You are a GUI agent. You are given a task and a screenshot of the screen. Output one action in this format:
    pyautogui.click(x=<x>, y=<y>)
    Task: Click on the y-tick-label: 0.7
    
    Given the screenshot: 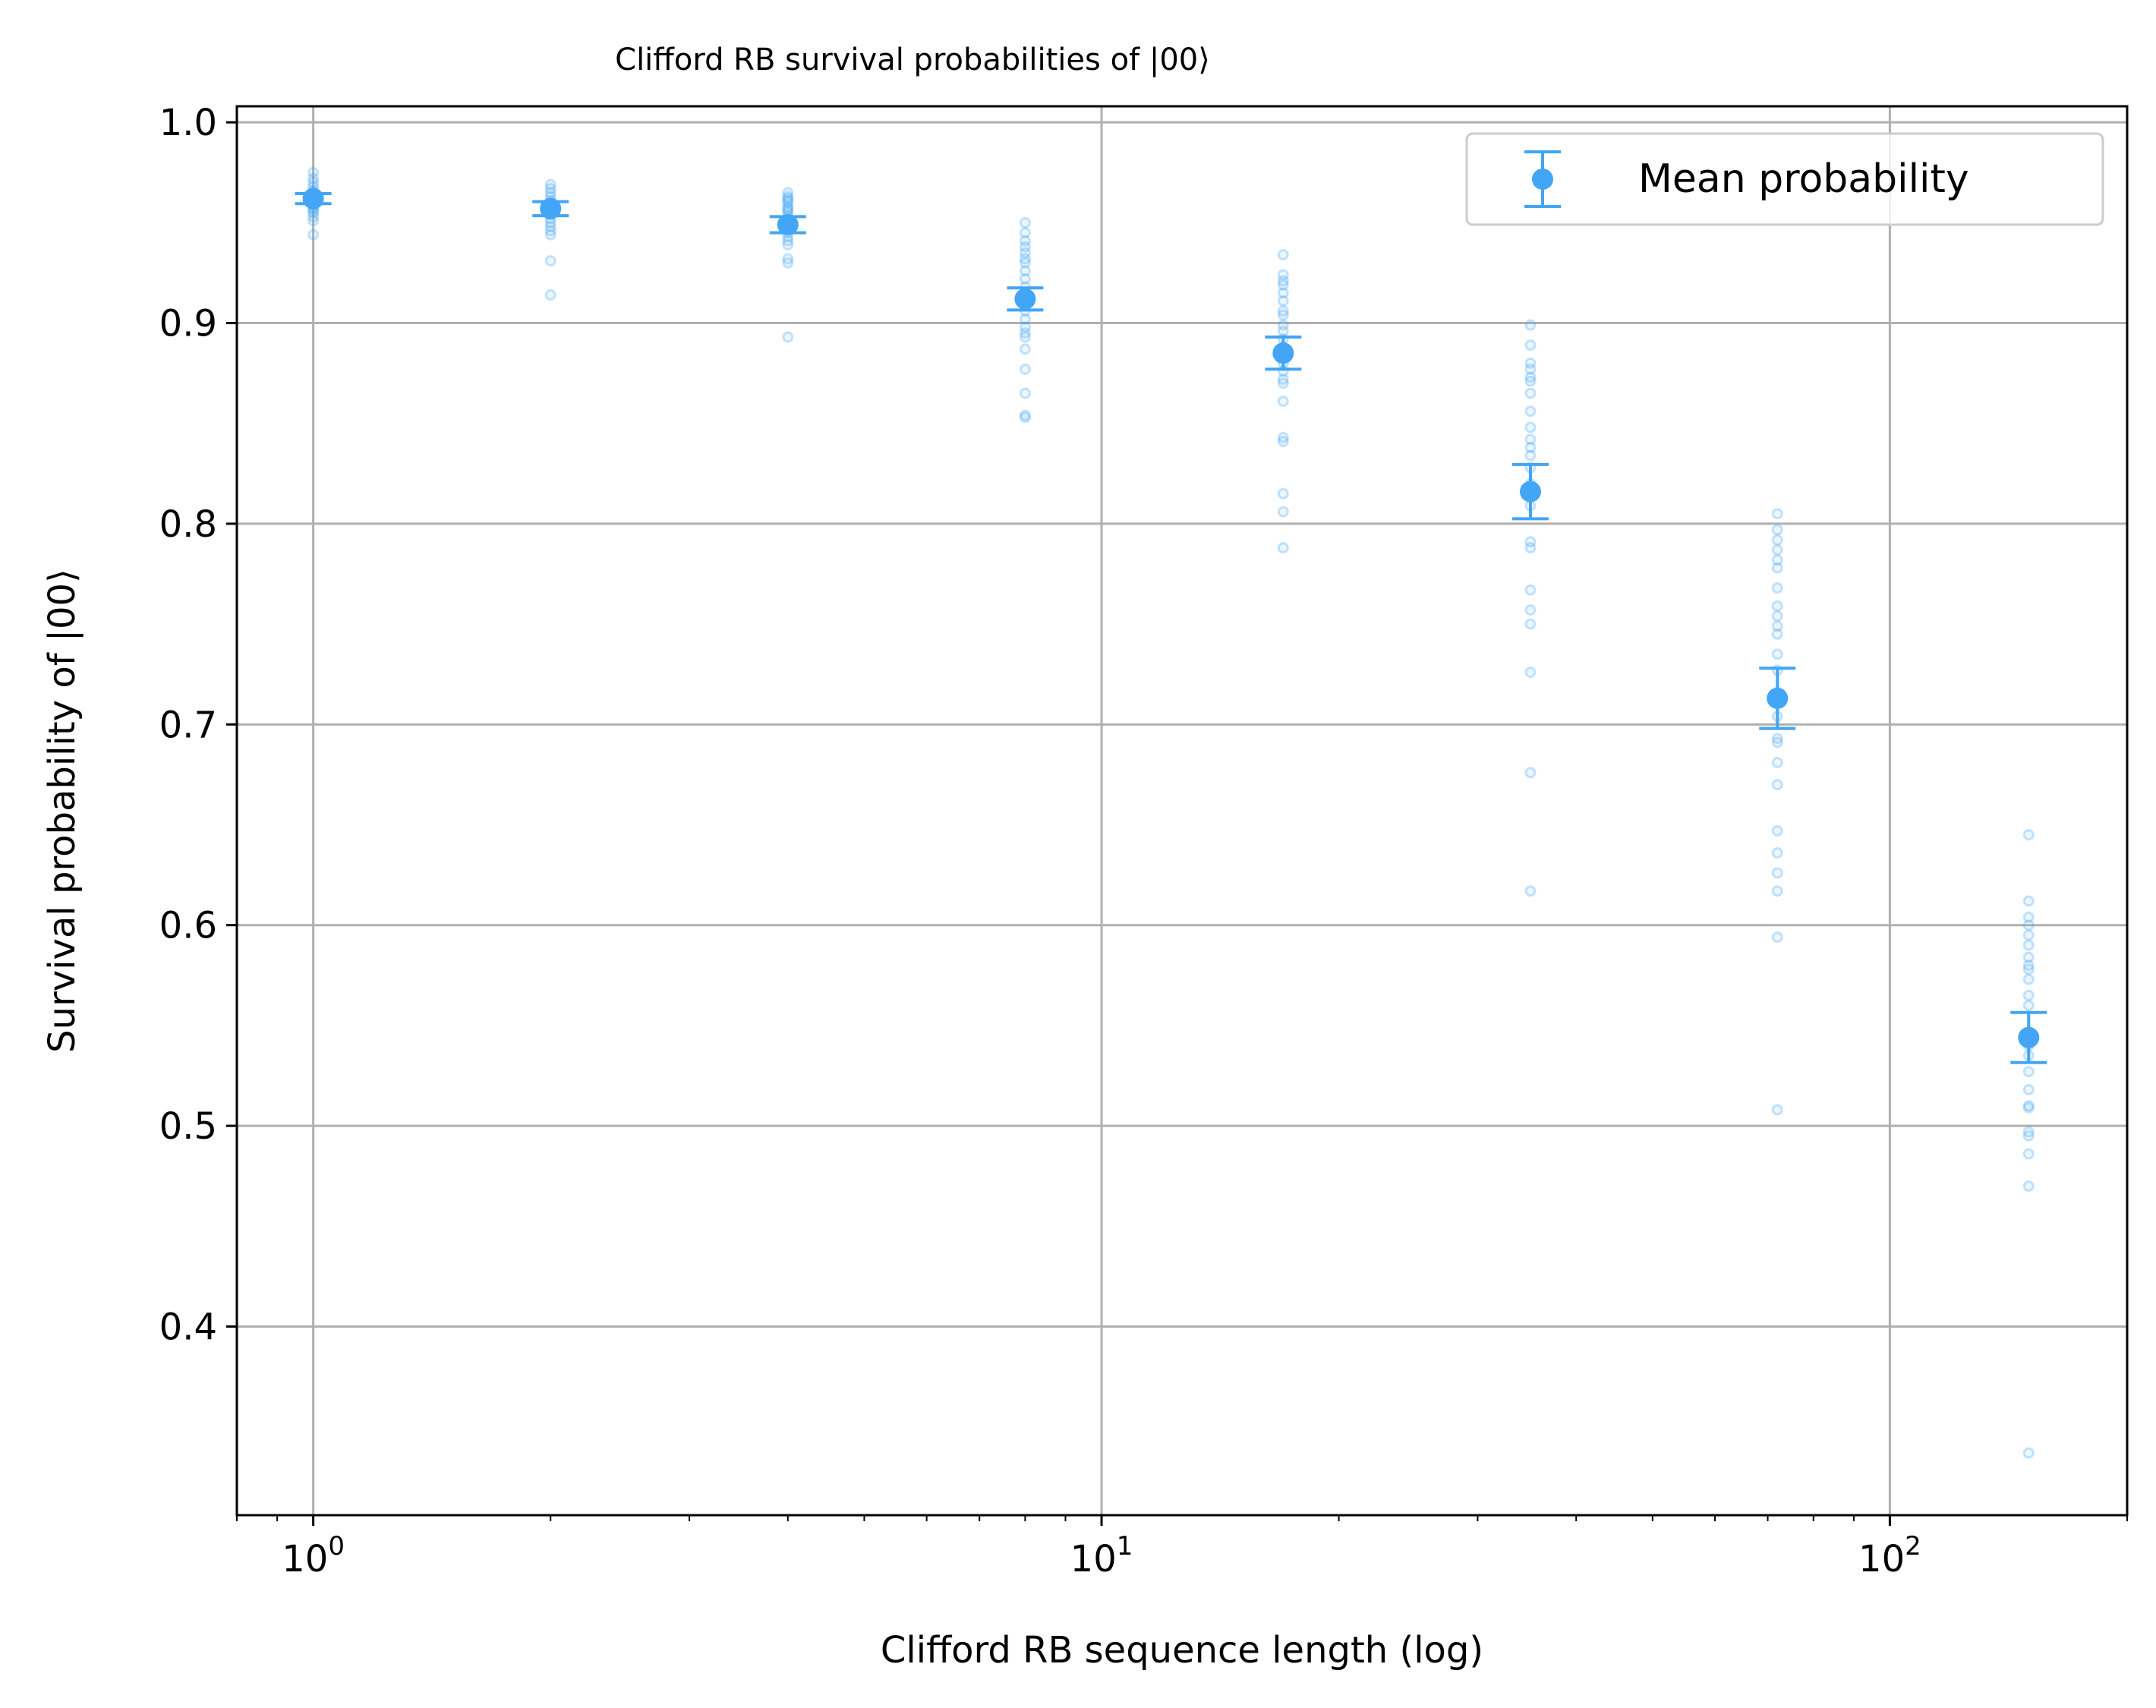 What is the action you would take?
    pyautogui.click(x=188, y=725)
    